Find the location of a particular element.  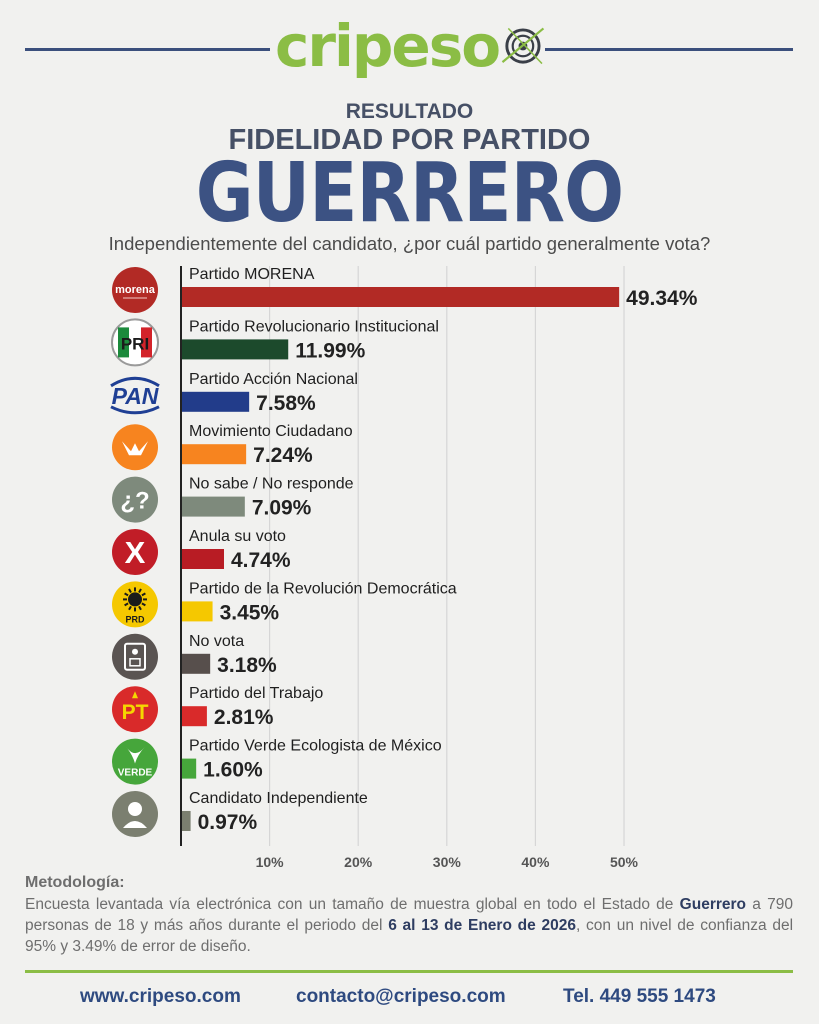

person-icon is located at coordinates (135, 814).